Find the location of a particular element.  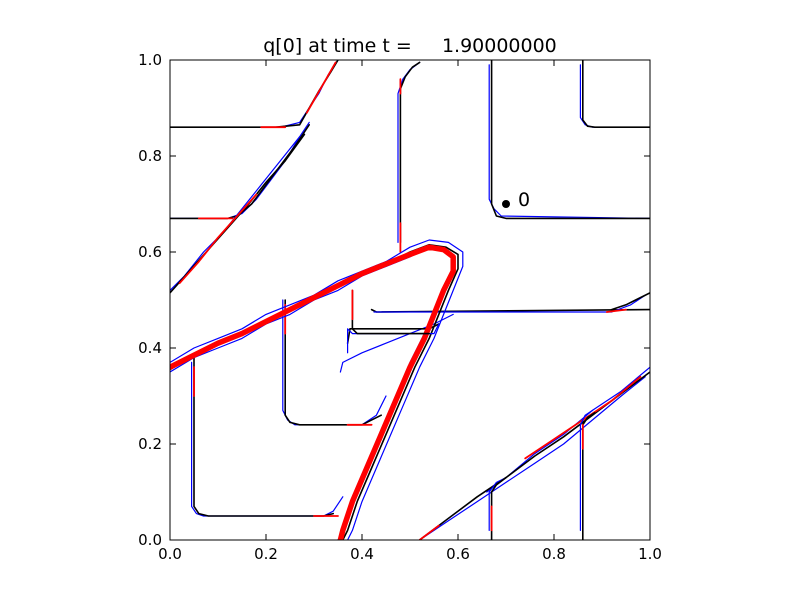

annotation-label: 0 is located at coordinates (524, 200).